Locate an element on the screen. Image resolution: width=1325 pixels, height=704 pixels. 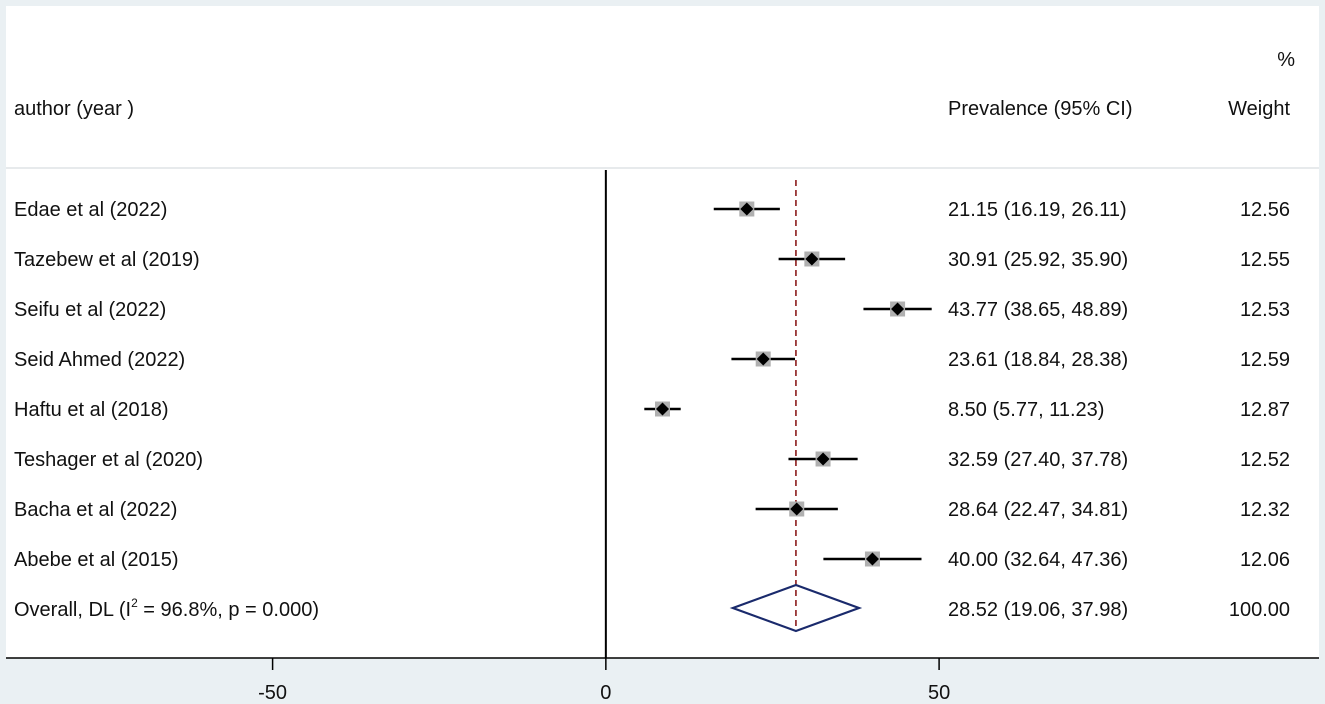
weight-value: 12.56 is located at coordinates (1265, 210).